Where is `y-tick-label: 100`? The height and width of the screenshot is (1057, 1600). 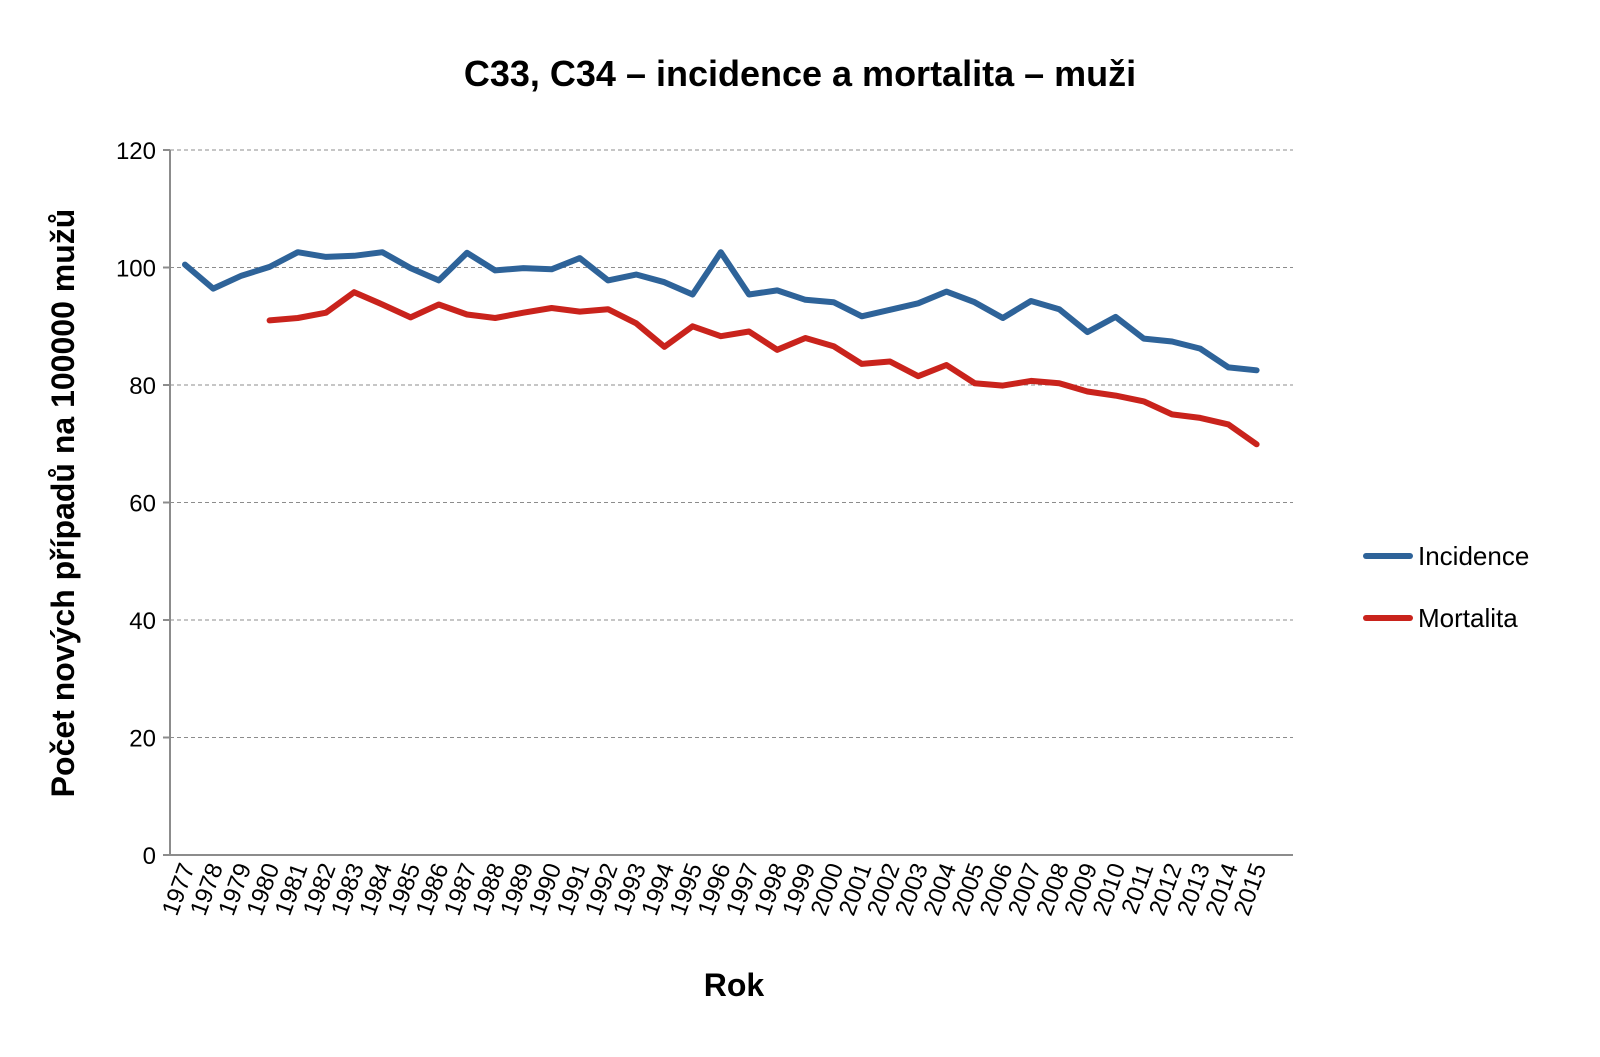
y-tick-label: 100 is located at coordinates (136, 269).